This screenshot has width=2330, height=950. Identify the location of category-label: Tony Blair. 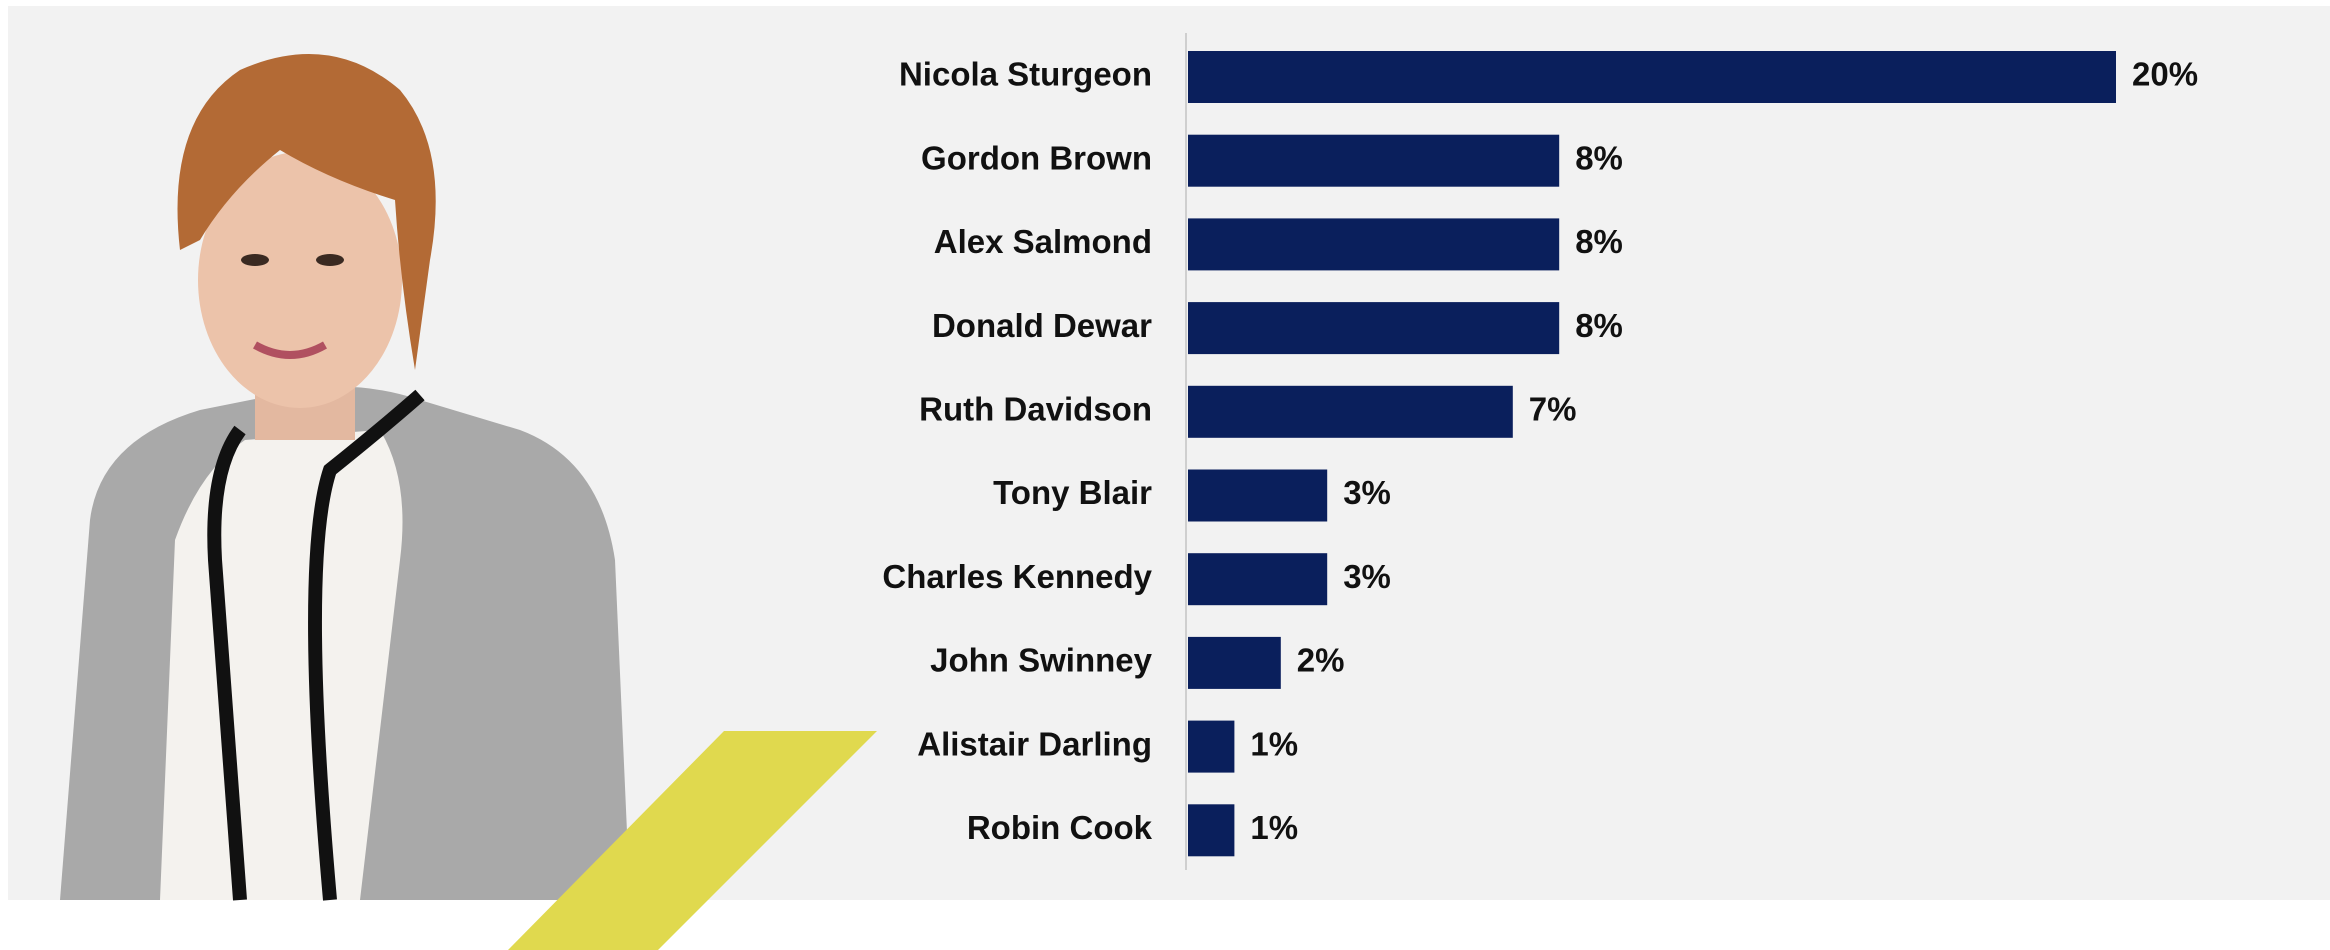
(1072, 492).